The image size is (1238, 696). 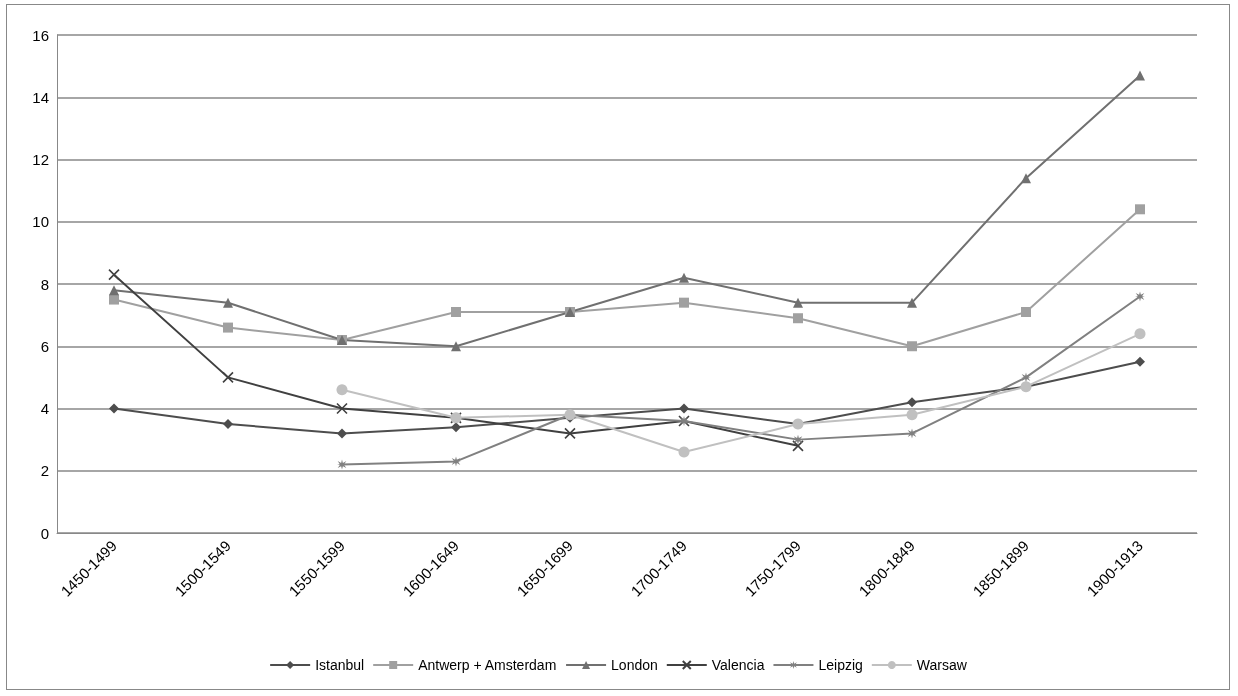 I want to click on legend-label: Warsaw, so click(x=942, y=665).